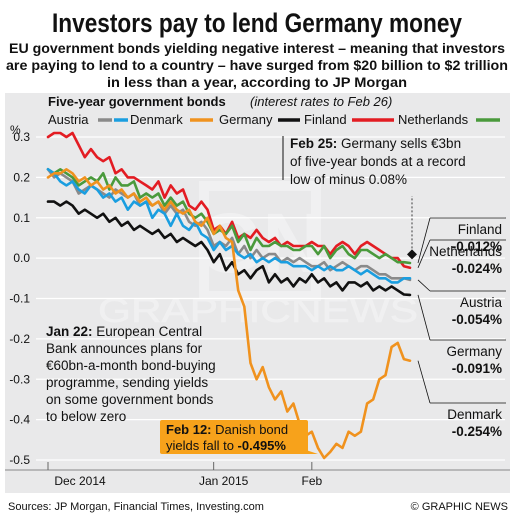 The height and width of the screenshot is (518, 515). I want to click on jan22-line: Jan 22: European Central, so click(124, 331).